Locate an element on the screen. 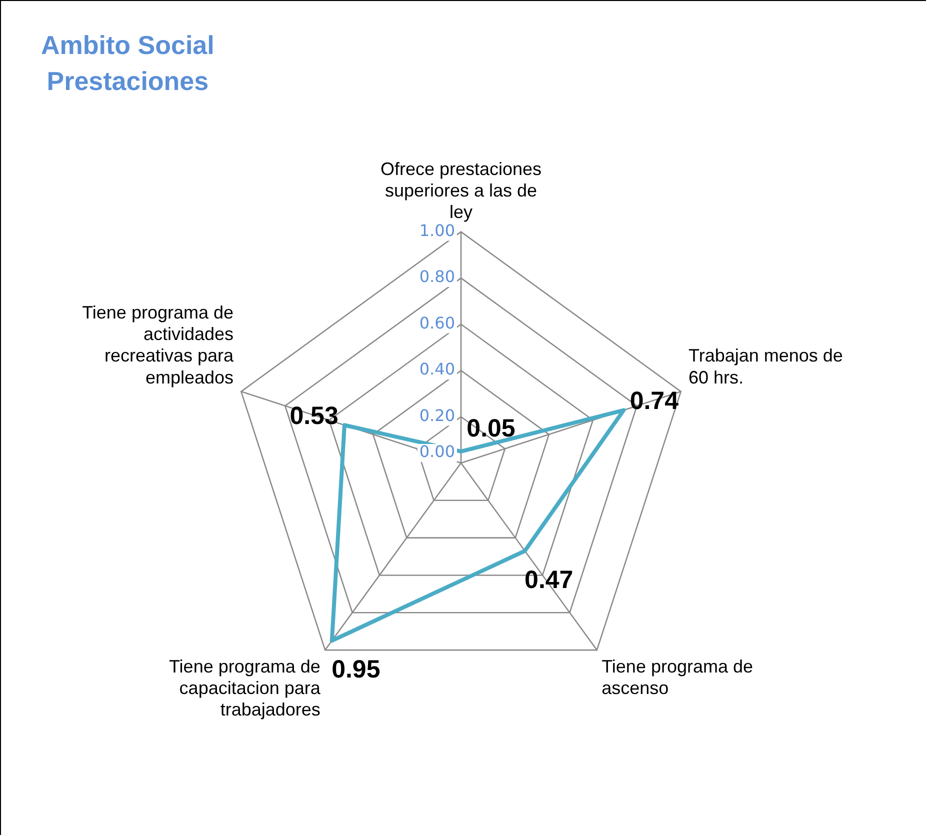 The image size is (927, 836). data-label: 0.74 is located at coordinates (654, 400).